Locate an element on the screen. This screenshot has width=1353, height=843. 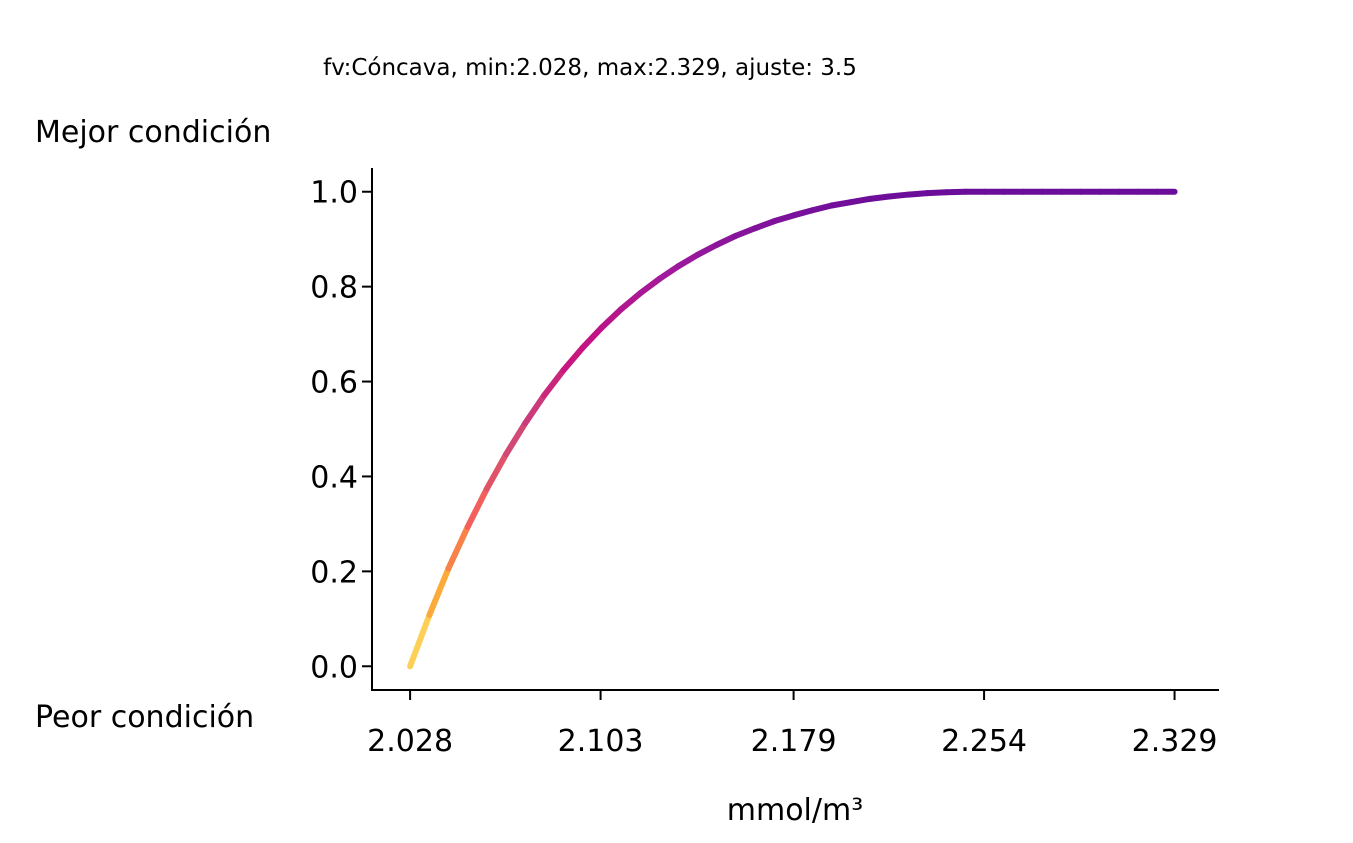
x-tick-label: 2.103 is located at coordinates (601, 741).